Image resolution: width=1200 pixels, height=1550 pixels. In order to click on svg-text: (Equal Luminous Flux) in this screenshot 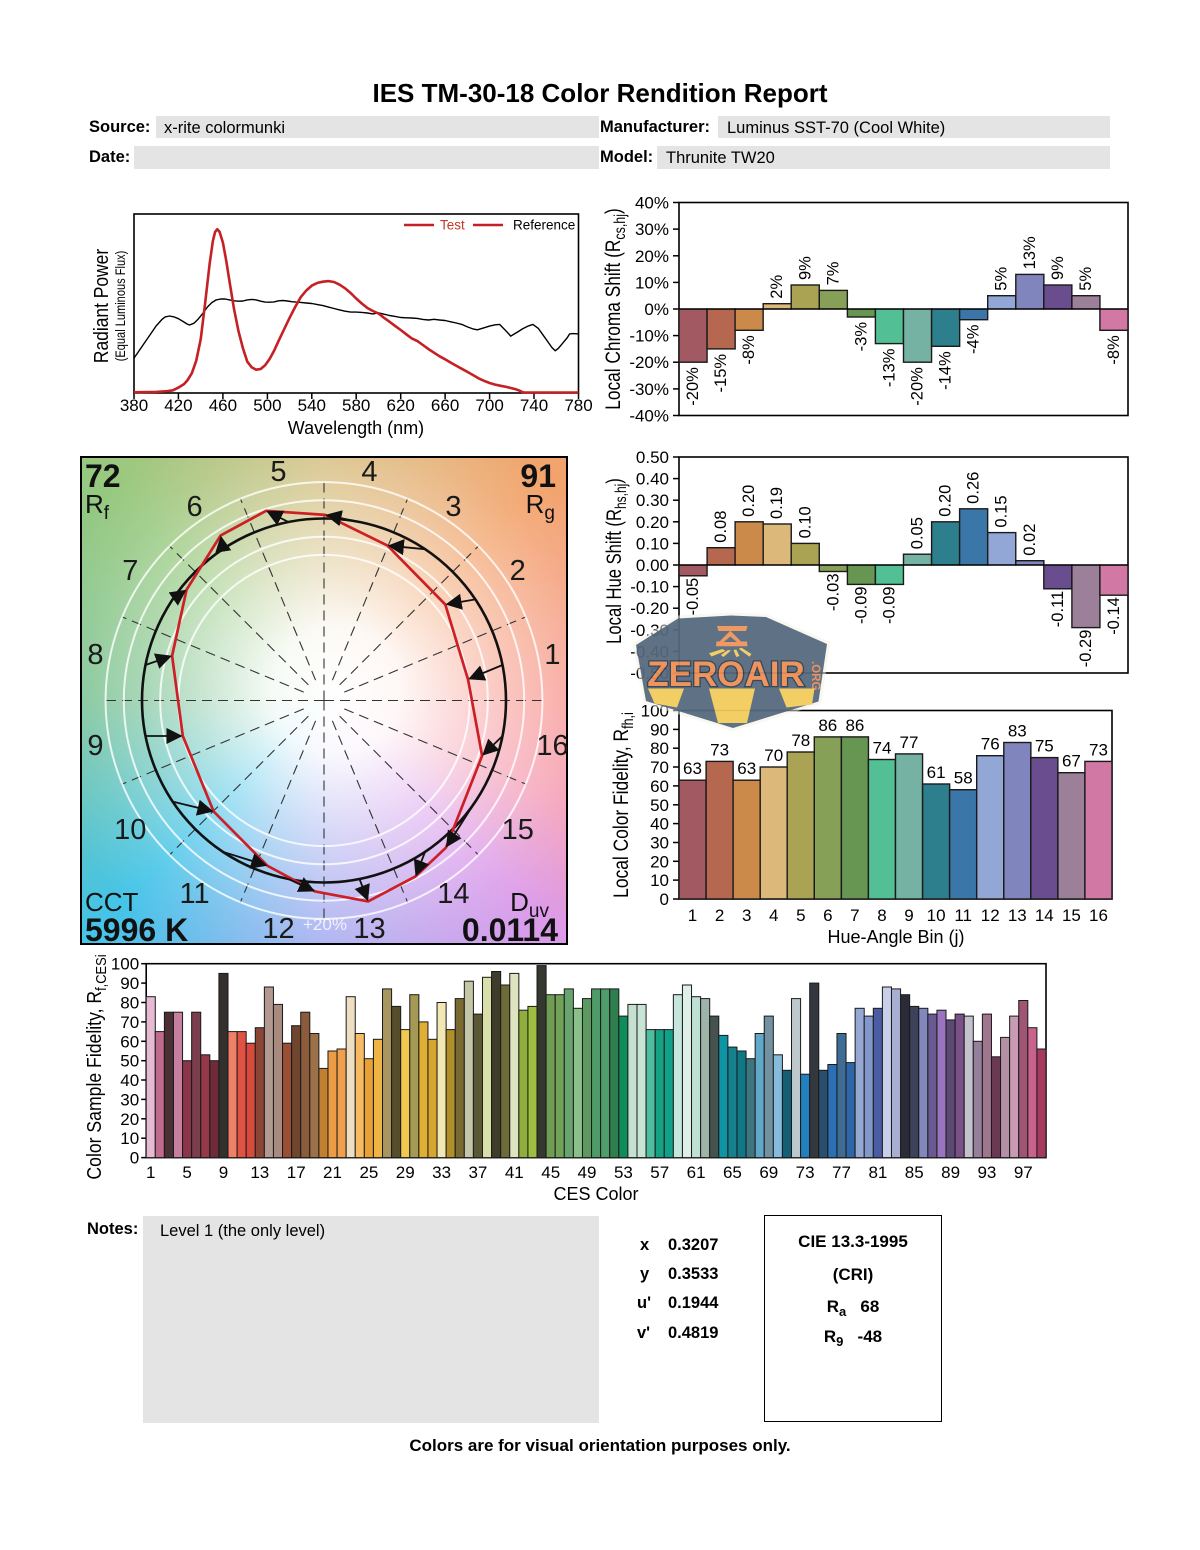, I will do `click(120, 306)`.